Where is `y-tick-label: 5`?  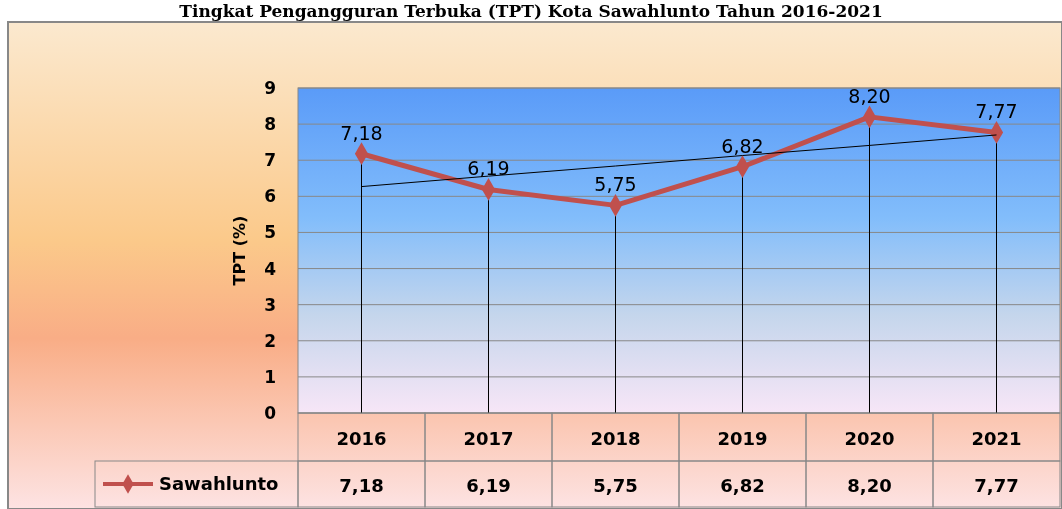 y-tick-label: 5 is located at coordinates (270, 232).